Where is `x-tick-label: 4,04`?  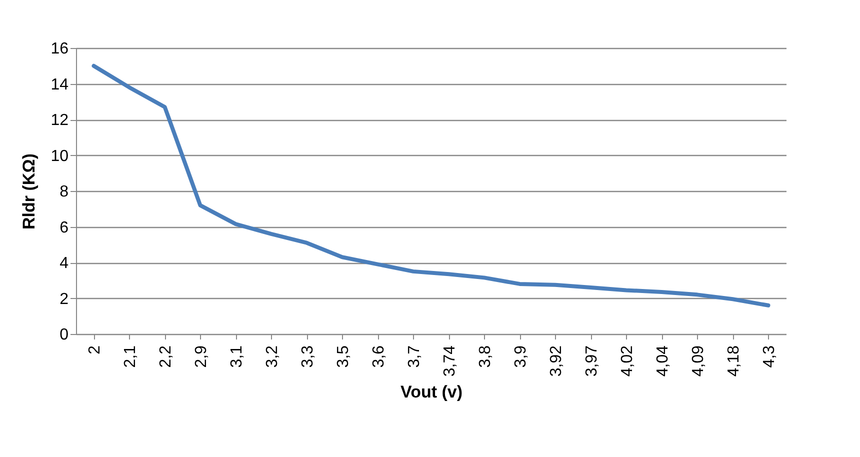
x-tick-label: 4,04 is located at coordinates (663, 361).